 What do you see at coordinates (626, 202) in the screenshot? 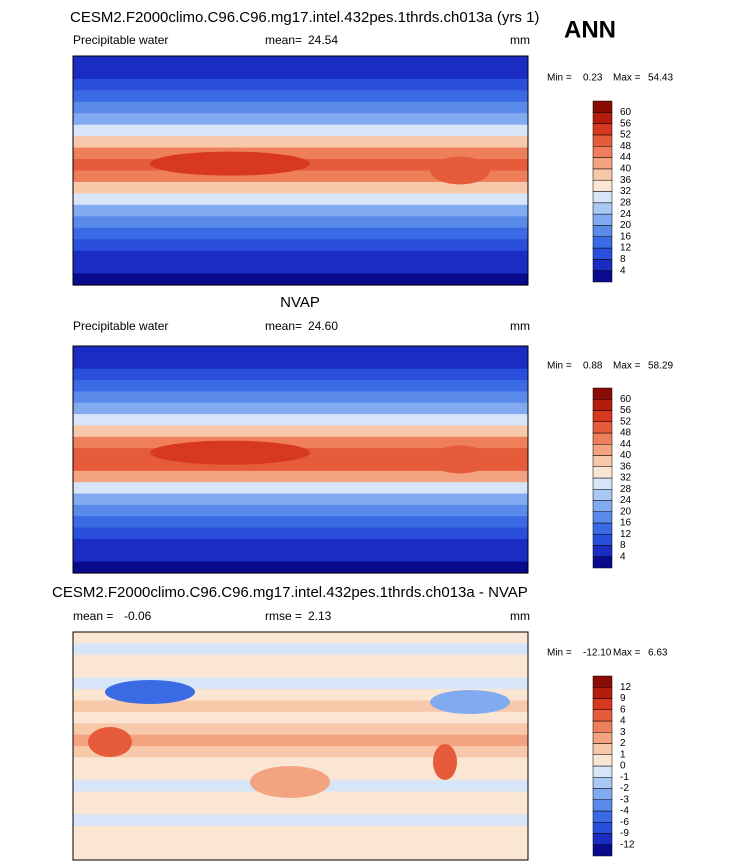
I see `colorbar-label: 28` at bounding box center [626, 202].